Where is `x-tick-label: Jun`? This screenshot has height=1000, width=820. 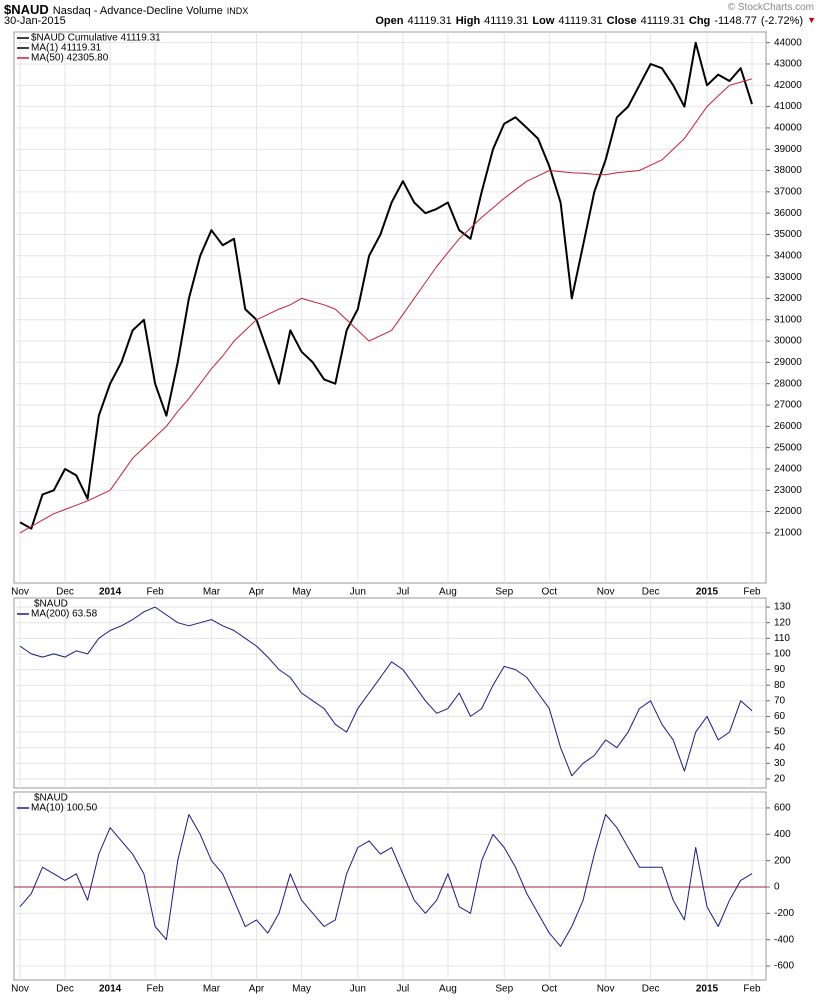 x-tick-label: Jun is located at coordinates (358, 592).